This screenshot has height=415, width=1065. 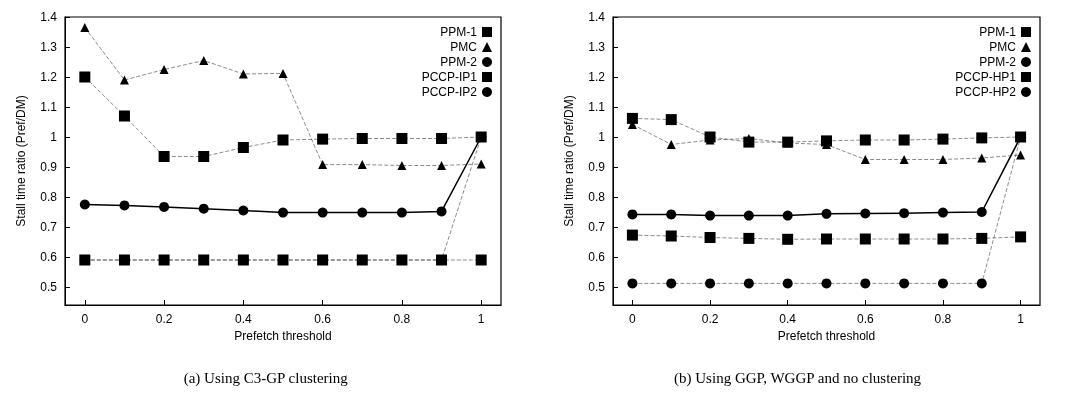 What do you see at coordinates (798, 378) in the screenshot?
I see `text: (b) Using GGP, WGGP and no clustering` at bounding box center [798, 378].